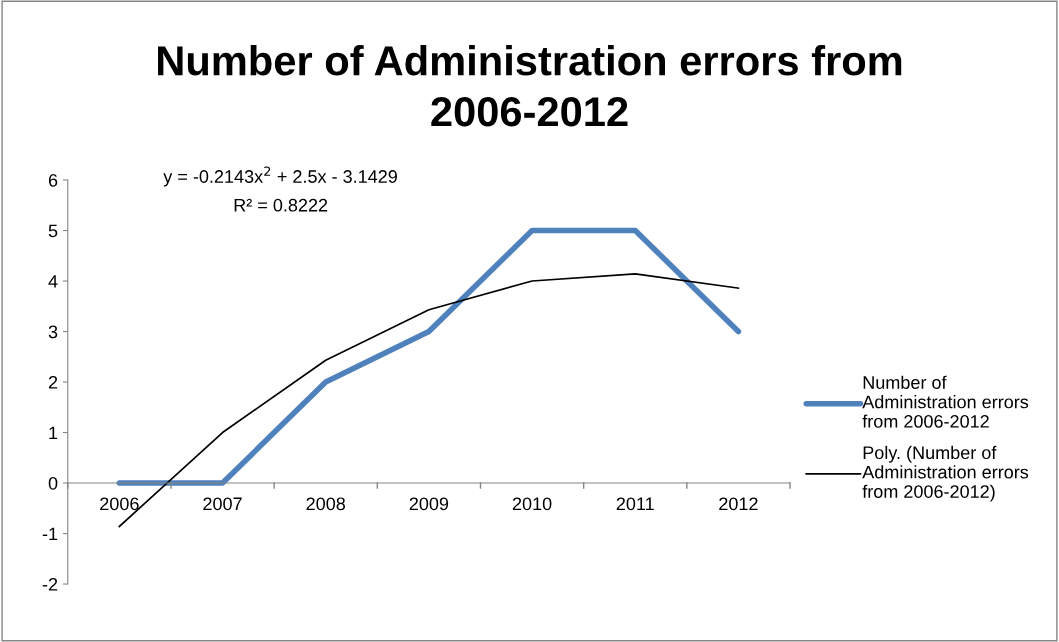  What do you see at coordinates (738, 504) in the screenshot?
I see `x-tick-label: 2012` at bounding box center [738, 504].